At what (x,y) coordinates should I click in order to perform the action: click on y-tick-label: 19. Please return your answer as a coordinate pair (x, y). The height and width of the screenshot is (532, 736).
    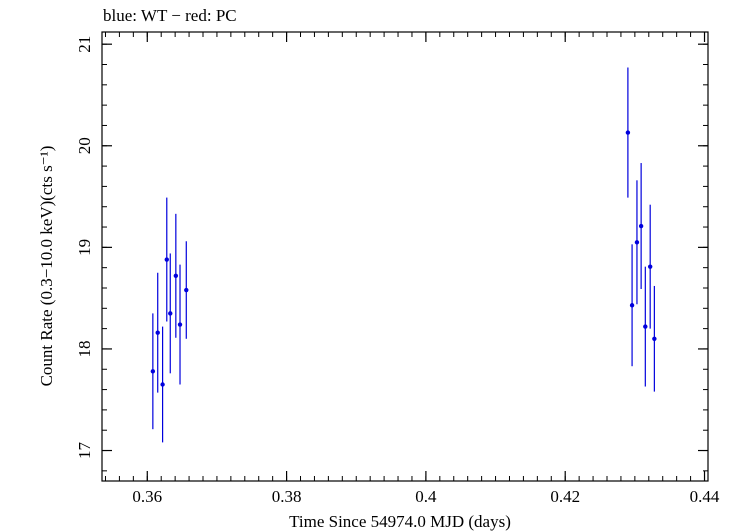
    Looking at the image, I should click on (84, 247).